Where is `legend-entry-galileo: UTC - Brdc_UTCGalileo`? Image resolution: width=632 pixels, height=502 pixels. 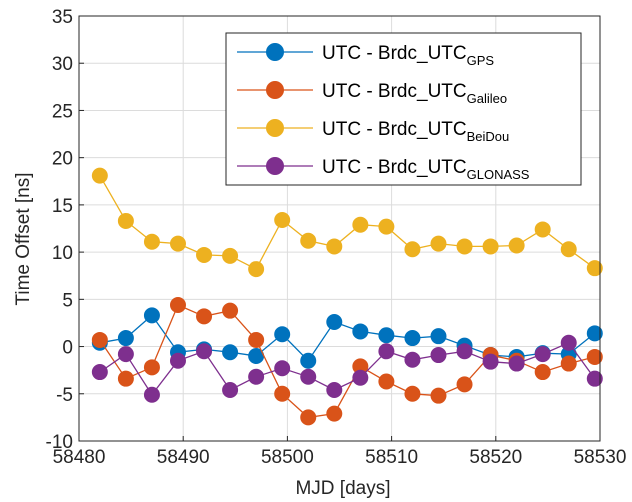
legend-entry-galileo: UTC - Brdc_UTCGalileo is located at coordinates (372, 93).